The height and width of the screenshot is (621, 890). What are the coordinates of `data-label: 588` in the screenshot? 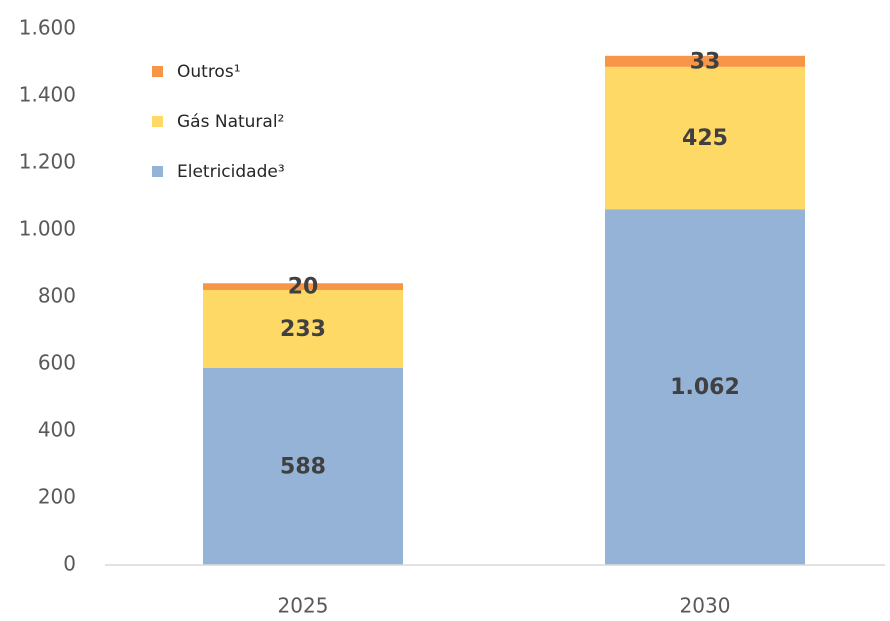 It's located at (303, 467).